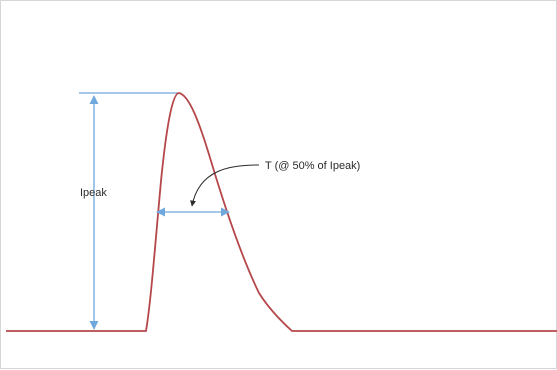 This screenshot has height=370, width=557. I want to click on width-label: T (@ 50% of Ipeak), so click(312, 166).